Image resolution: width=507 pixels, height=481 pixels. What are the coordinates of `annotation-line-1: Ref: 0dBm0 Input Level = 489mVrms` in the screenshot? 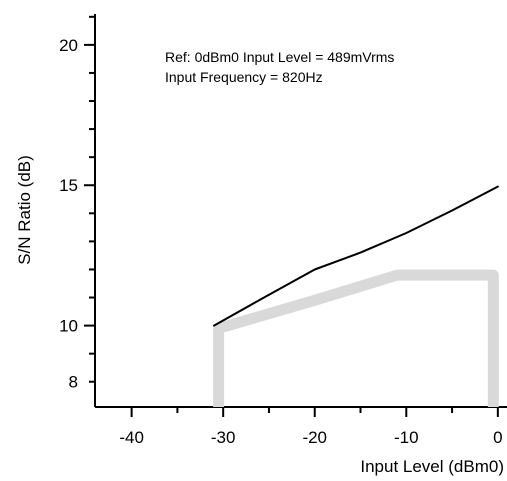 It's located at (279, 57).